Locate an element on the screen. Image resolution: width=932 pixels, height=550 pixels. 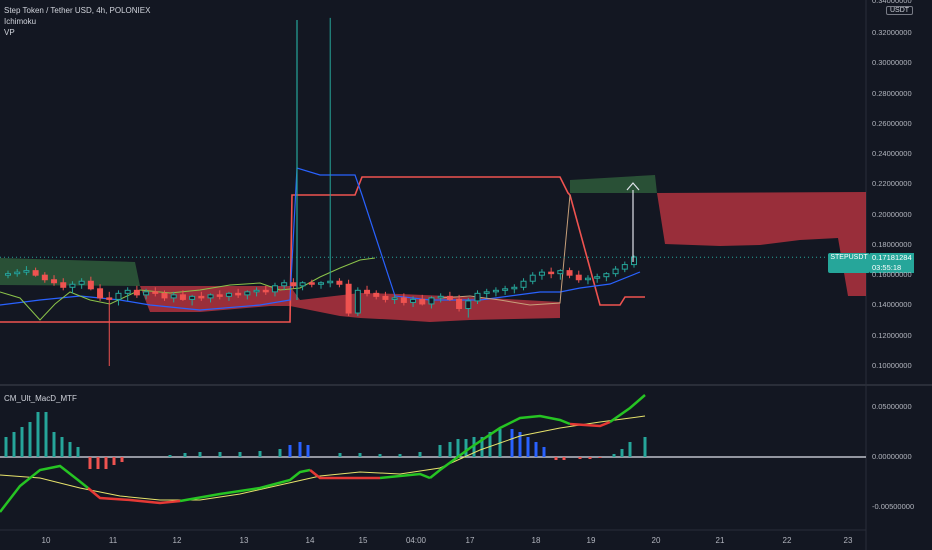
macd-tick-label: -0.00500000 is located at coordinates (893, 506).